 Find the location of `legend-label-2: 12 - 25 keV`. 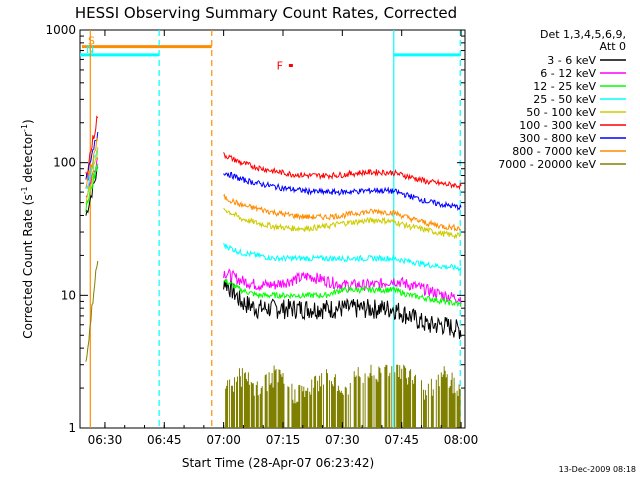

legend-label-2: 12 - 25 keV is located at coordinates (564, 86).